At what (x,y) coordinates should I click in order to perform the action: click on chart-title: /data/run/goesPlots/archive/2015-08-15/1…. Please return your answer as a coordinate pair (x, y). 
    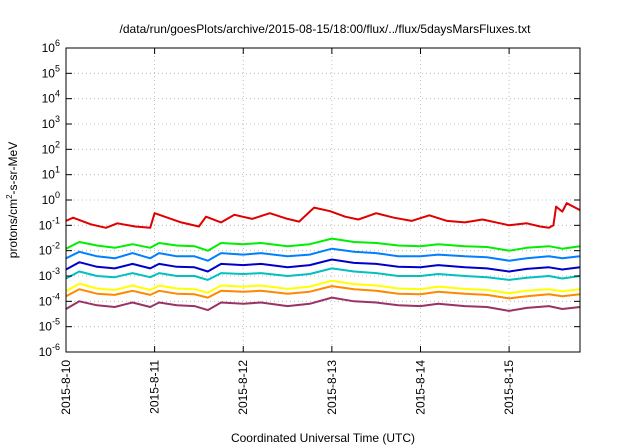
    Looking at the image, I should click on (326, 29).